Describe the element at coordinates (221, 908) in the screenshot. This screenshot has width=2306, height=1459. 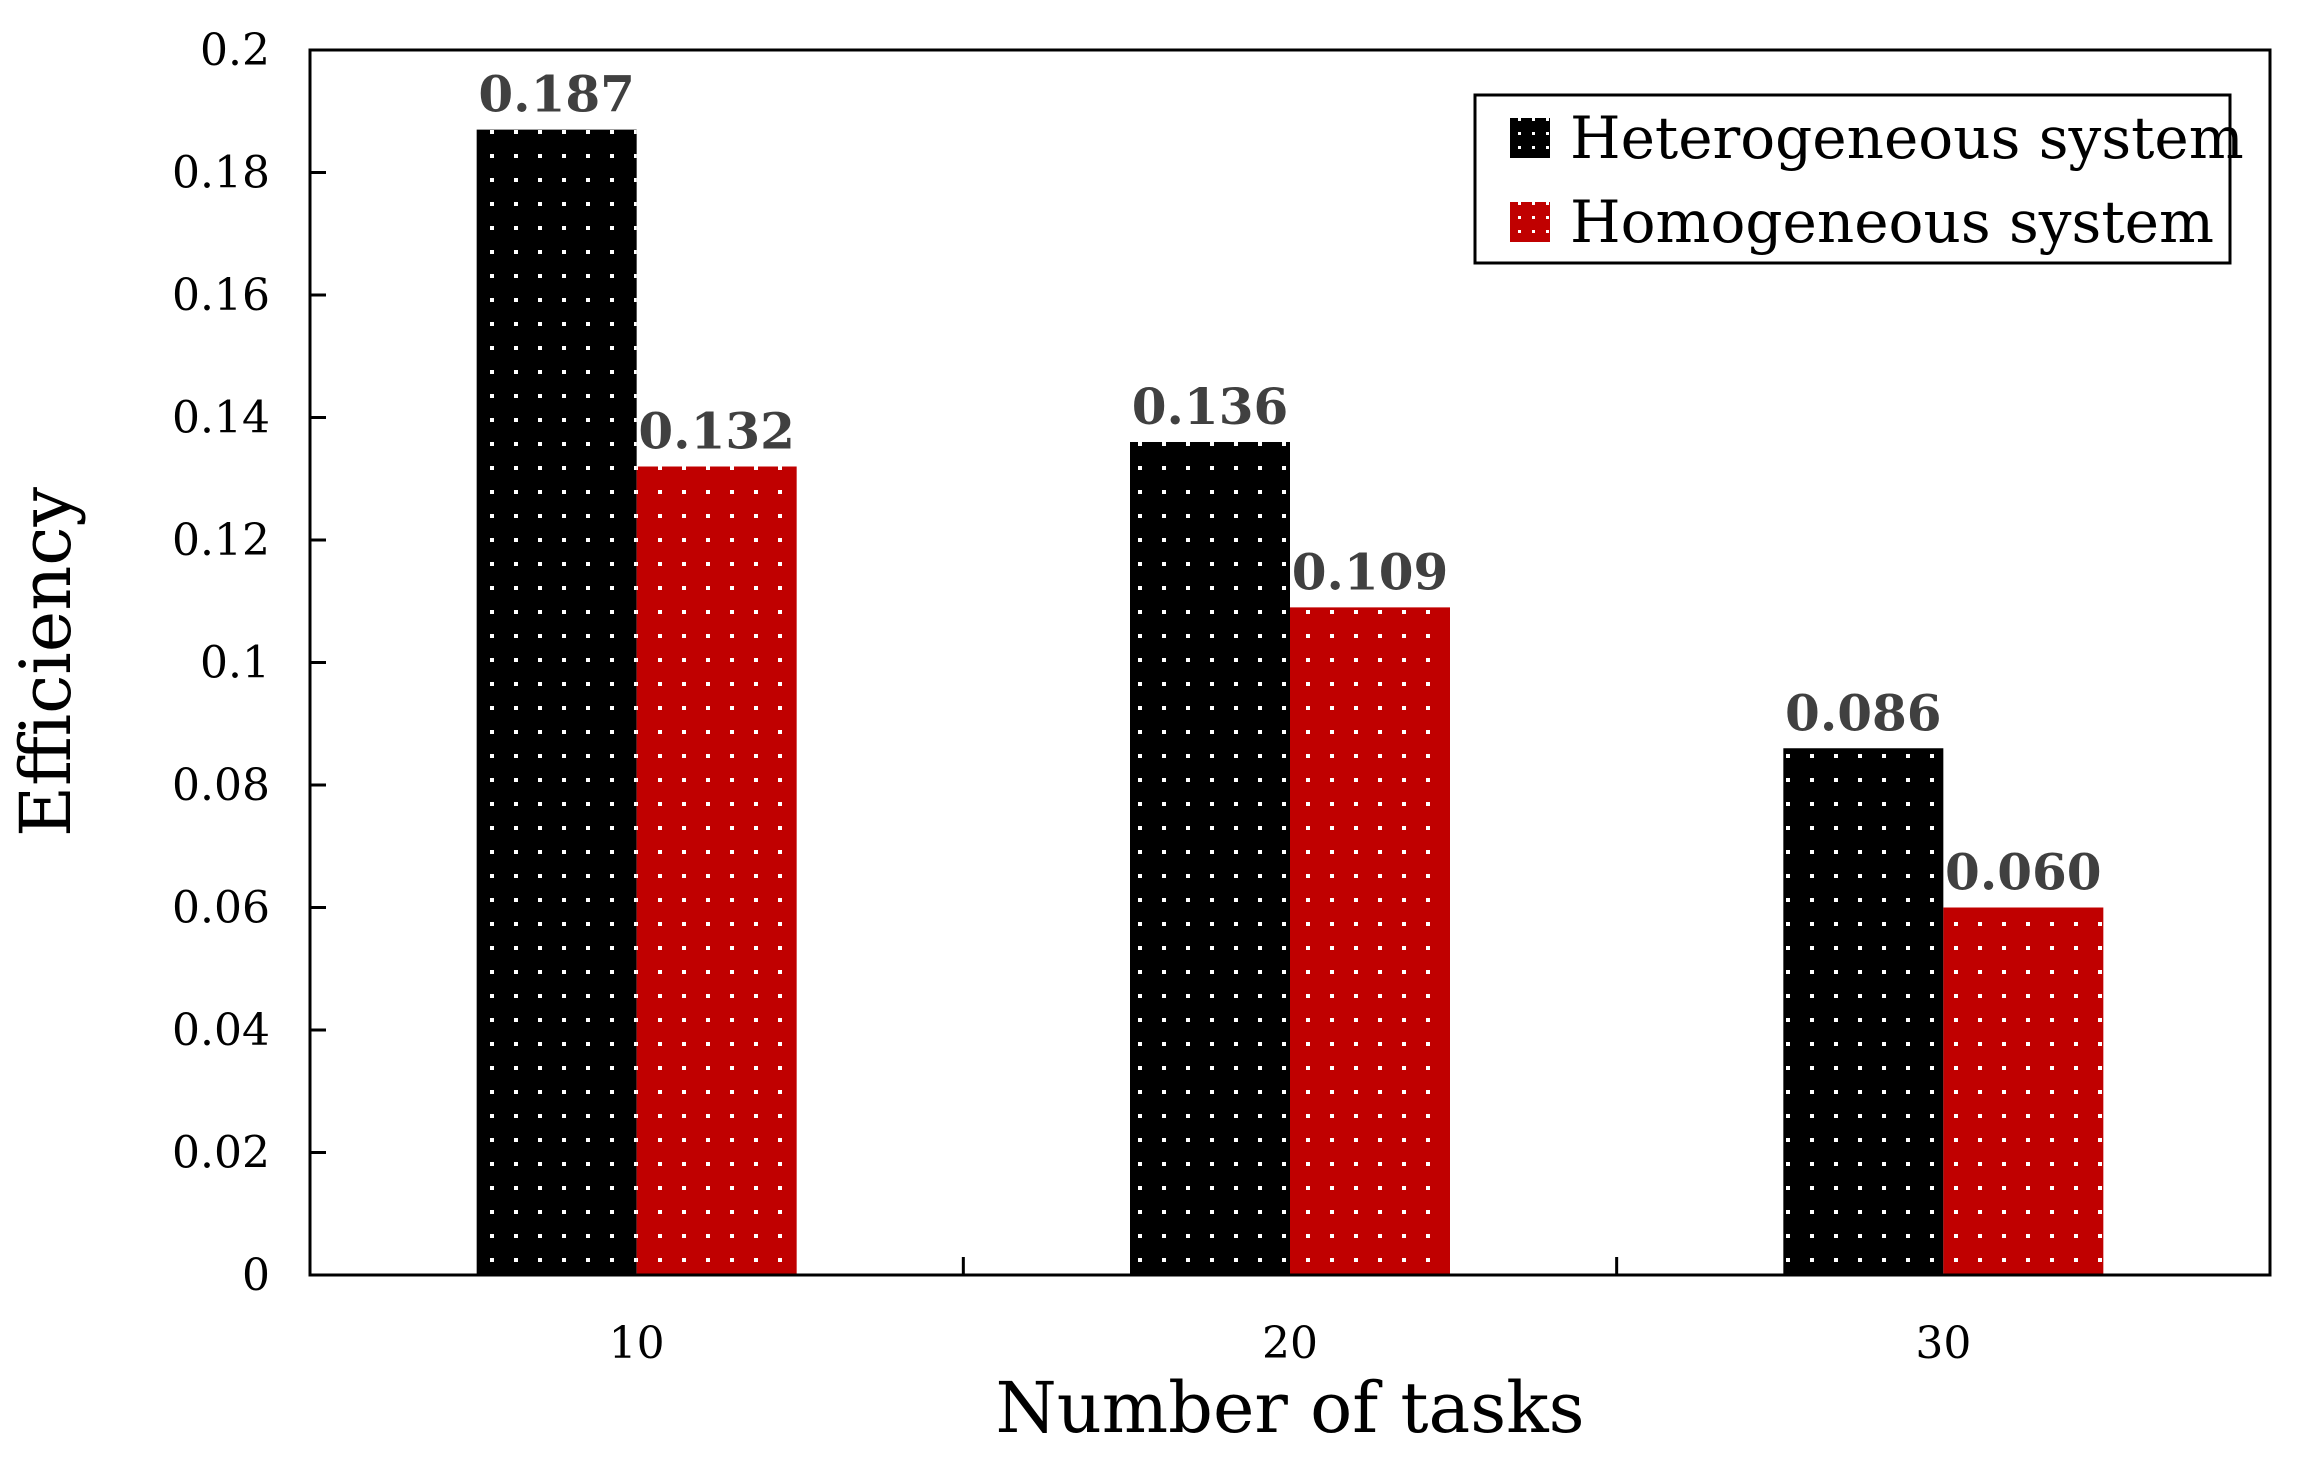
I see `y-tick-label: 0.06` at that location.